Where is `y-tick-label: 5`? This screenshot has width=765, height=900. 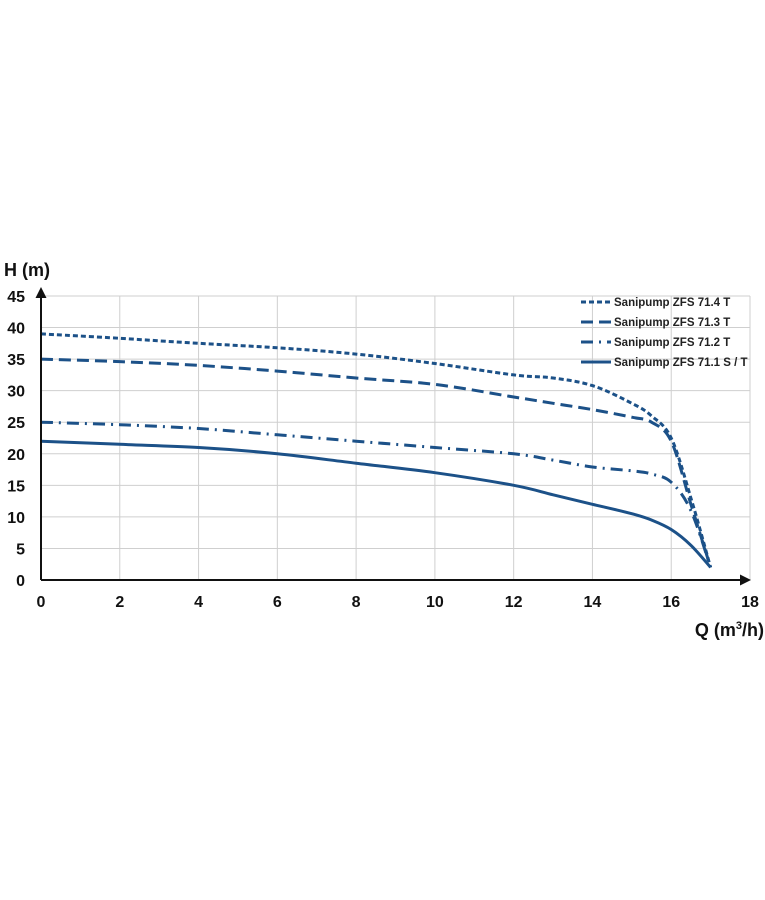
y-tick-label: 5 is located at coordinates (20, 549).